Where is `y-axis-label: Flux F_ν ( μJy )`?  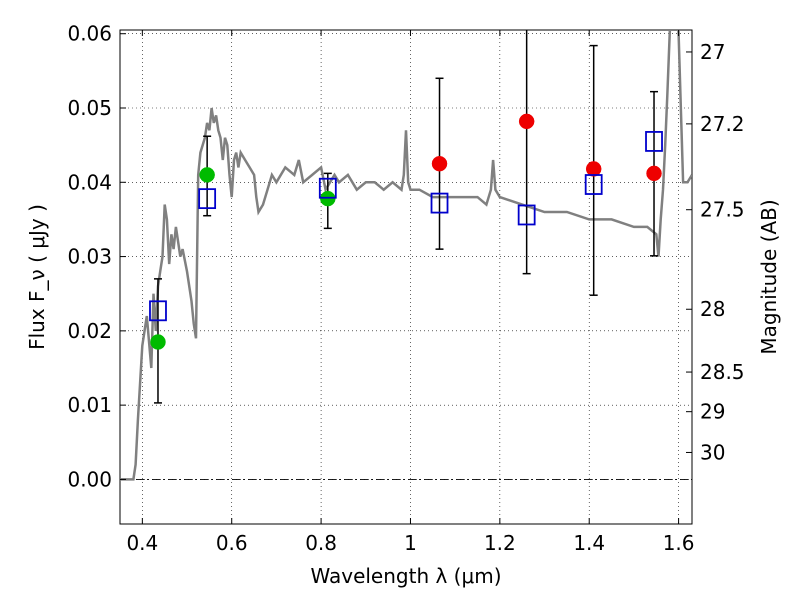 y-axis-label: Flux F_ν ( μJy ) is located at coordinates (37, 277).